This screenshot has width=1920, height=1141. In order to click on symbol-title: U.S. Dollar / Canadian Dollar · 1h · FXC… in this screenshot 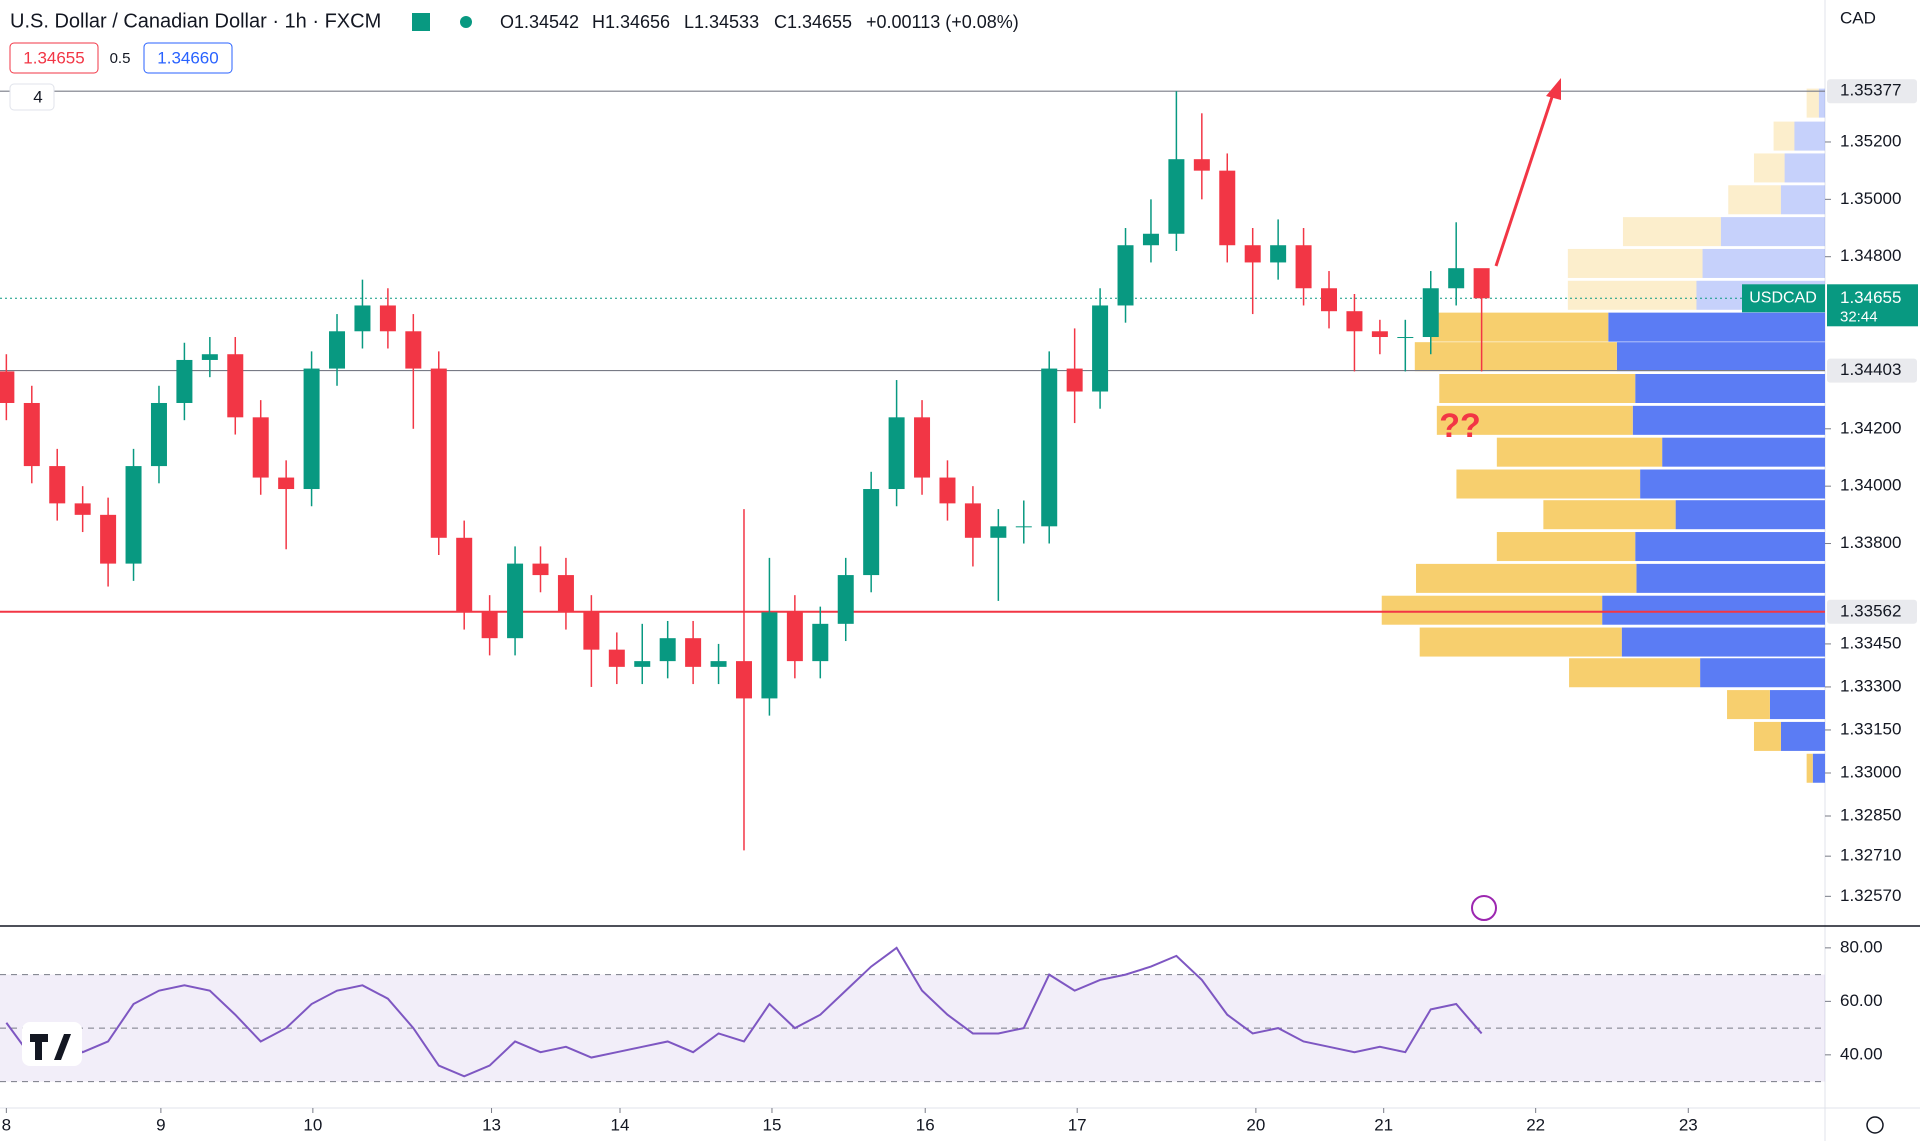, I will do `click(195, 21)`.